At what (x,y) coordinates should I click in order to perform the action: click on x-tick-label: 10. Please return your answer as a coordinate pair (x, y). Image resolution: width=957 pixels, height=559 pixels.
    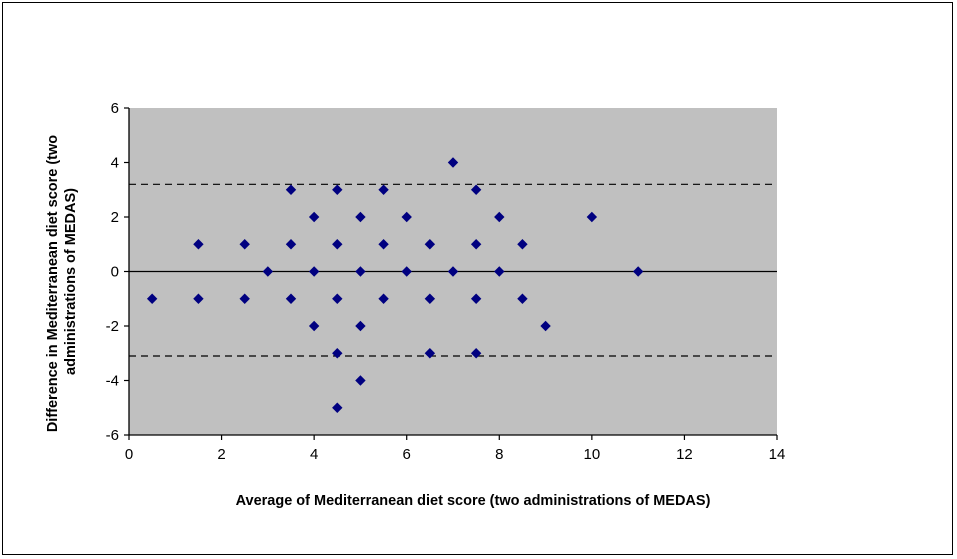
    Looking at the image, I should click on (592, 454).